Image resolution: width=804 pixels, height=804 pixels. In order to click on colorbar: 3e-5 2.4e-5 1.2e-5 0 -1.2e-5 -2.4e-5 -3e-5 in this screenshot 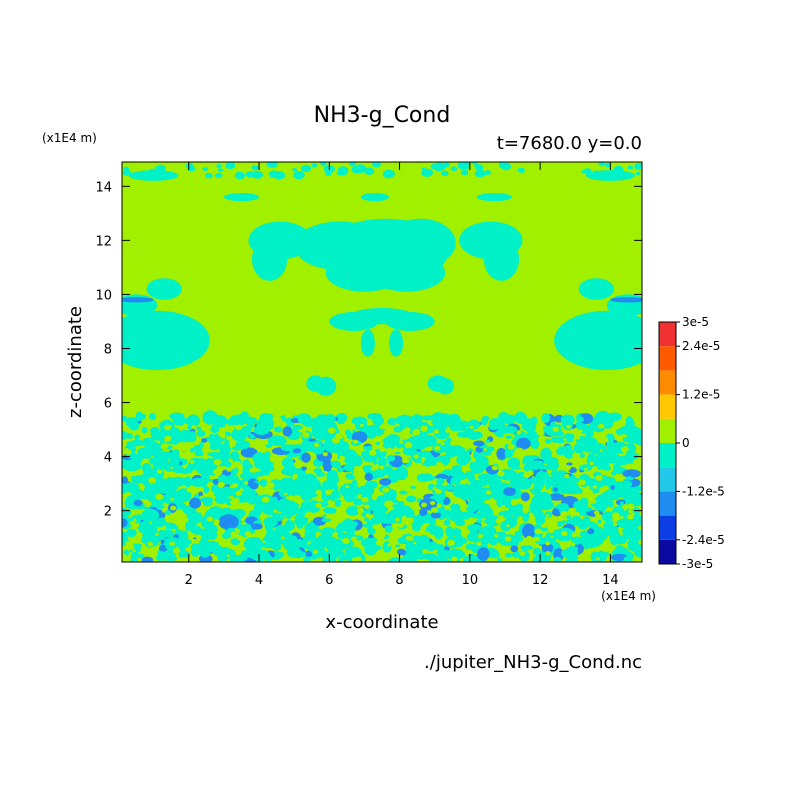, I will do `click(691, 443)`.